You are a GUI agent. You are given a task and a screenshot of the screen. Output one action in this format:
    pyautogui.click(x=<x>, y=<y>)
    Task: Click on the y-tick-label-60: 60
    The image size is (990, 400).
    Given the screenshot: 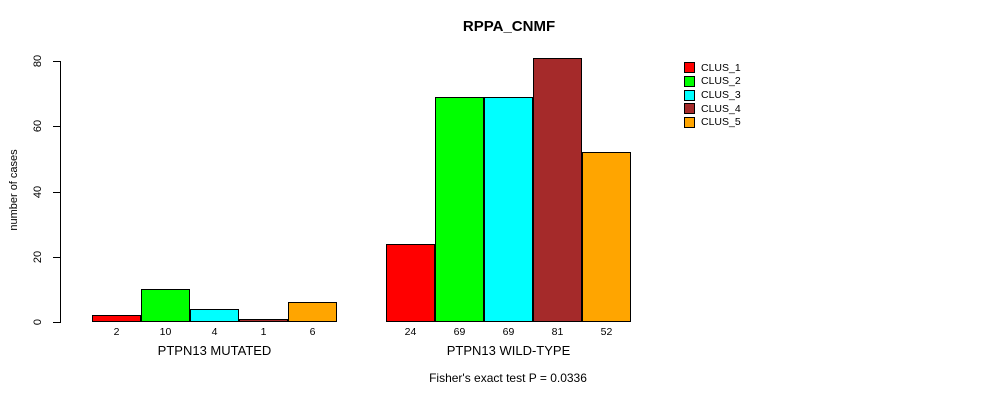 What is the action you would take?
    pyautogui.click(x=38, y=126)
    